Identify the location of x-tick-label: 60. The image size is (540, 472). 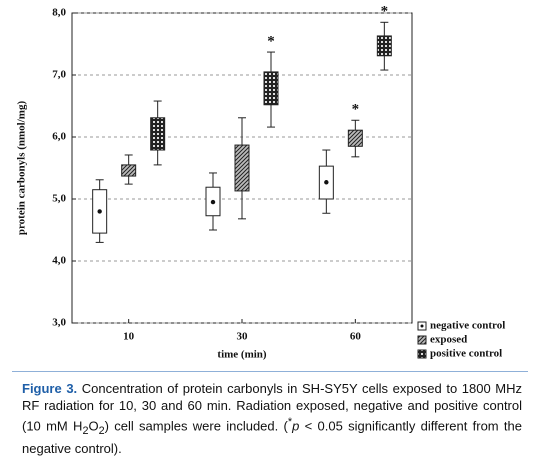
(356, 337).